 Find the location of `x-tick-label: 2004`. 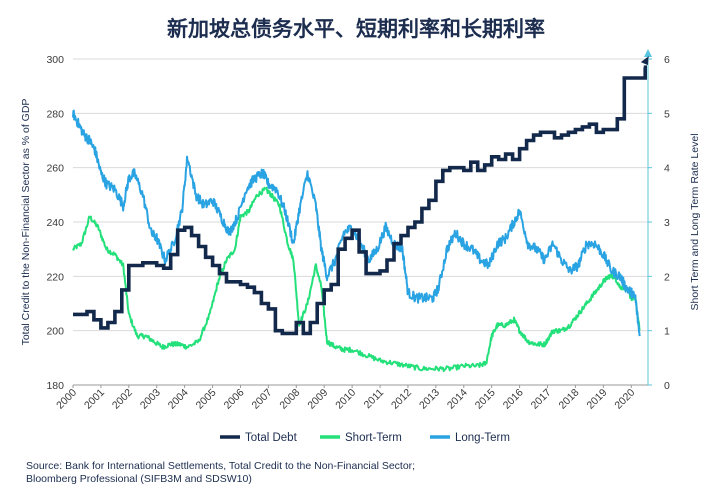

x-tick-label: 2004 is located at coordinates (178, 399).